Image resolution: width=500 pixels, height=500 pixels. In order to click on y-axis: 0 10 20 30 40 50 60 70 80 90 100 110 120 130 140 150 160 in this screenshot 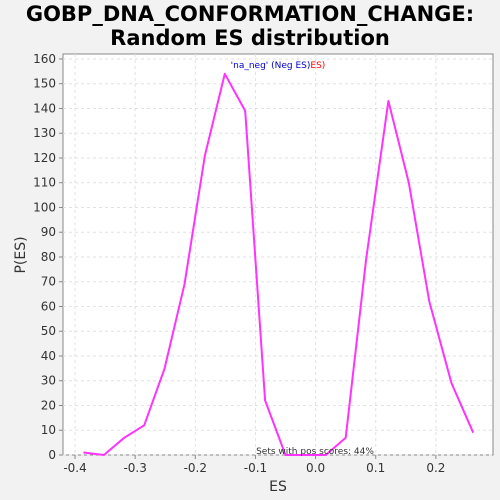, I will do `click(48, 257)`.